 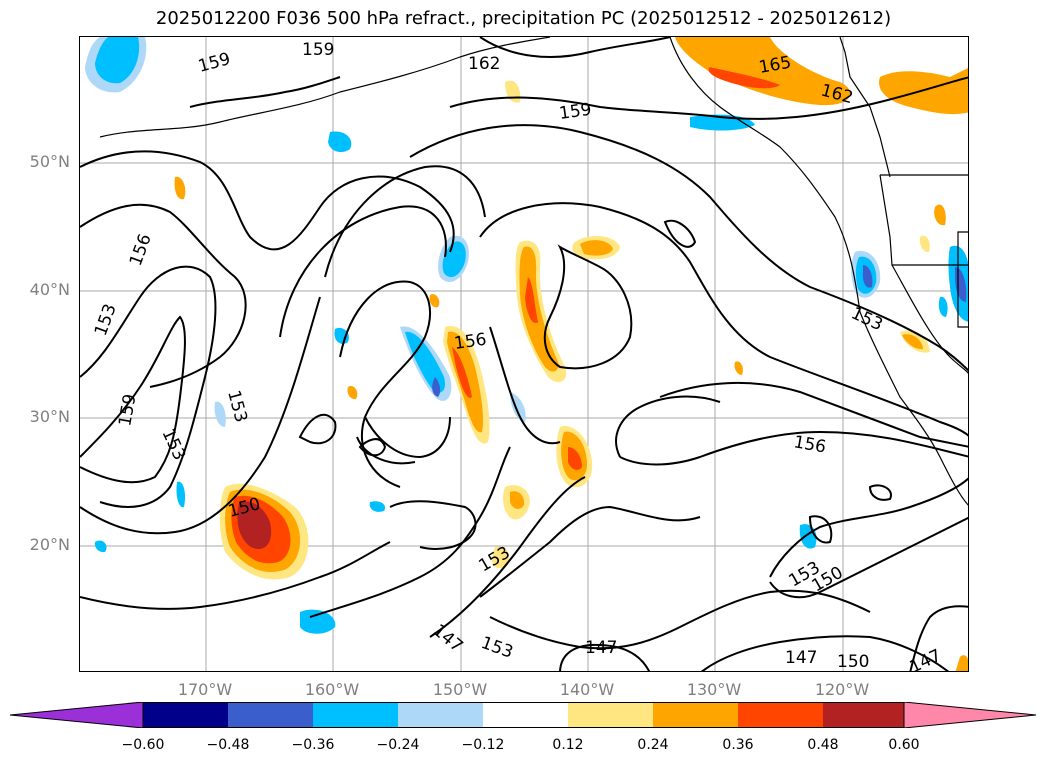 I want to click on colorbar, so click(x=523, y=715).